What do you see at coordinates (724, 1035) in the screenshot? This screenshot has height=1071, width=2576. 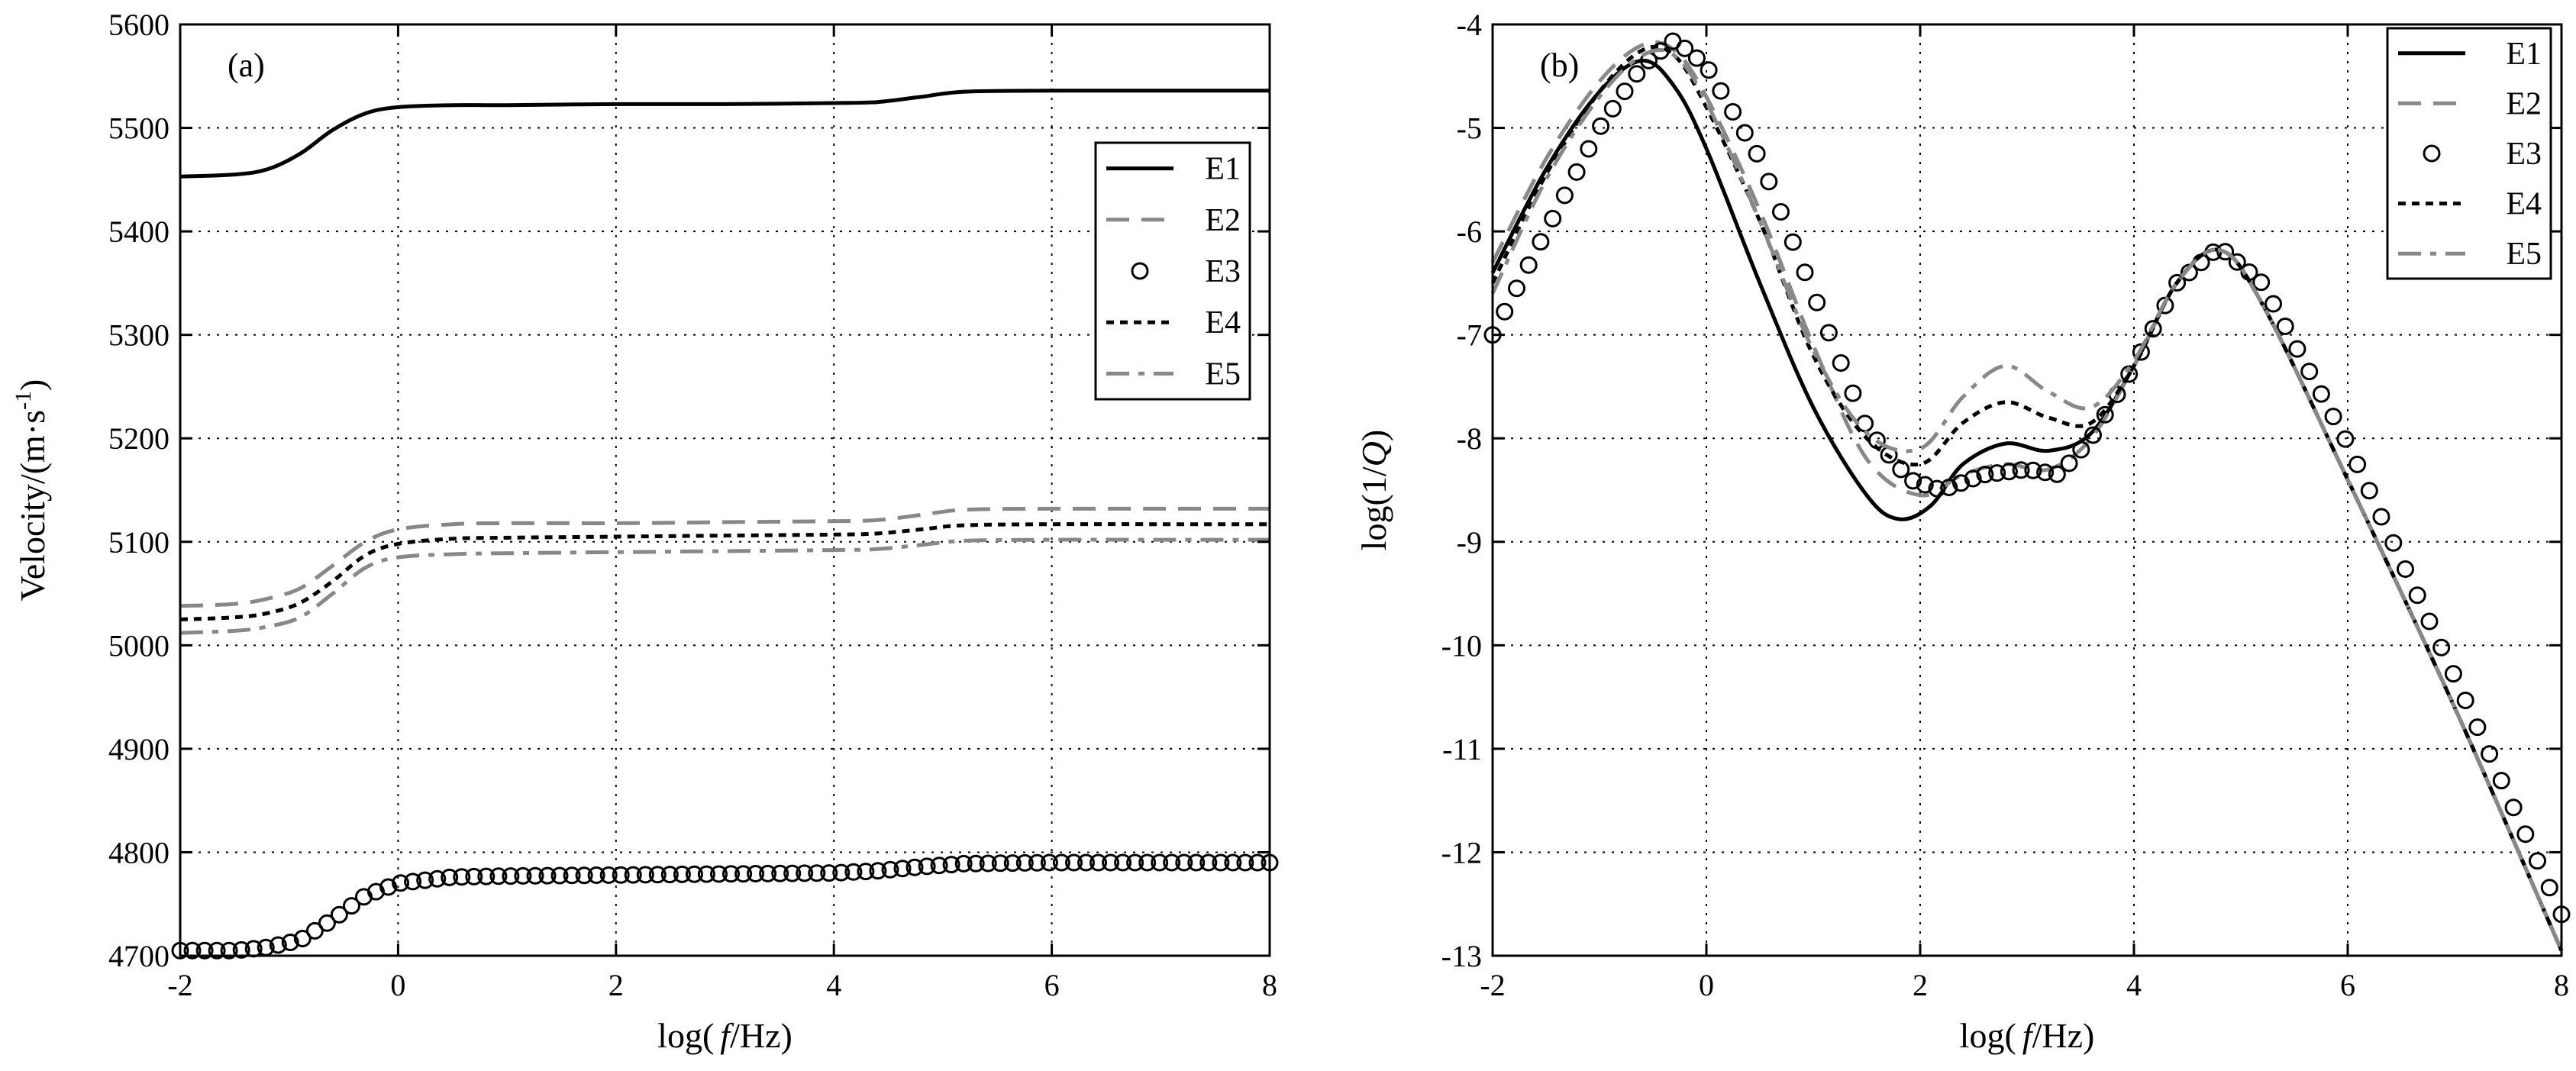 I see `x-axis-label: log(f/Hz)` at bounding box center [724, 1035].